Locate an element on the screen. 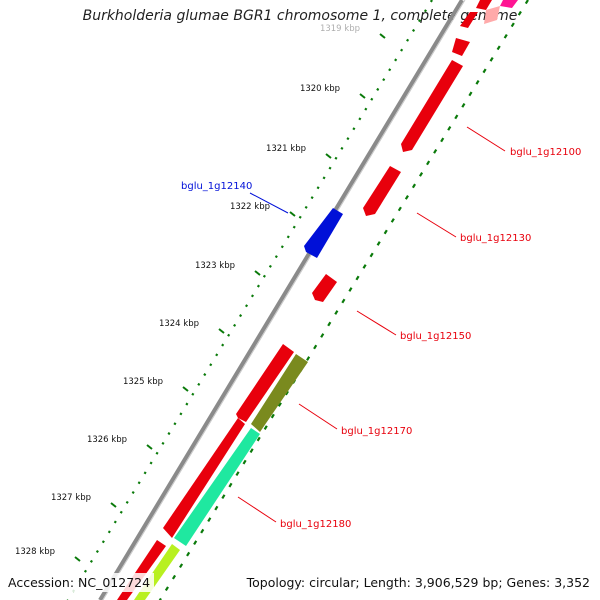 This screenshot has width=600, height=600. gene-label: bglu_1g12150 is located at coordinates (435, 336).